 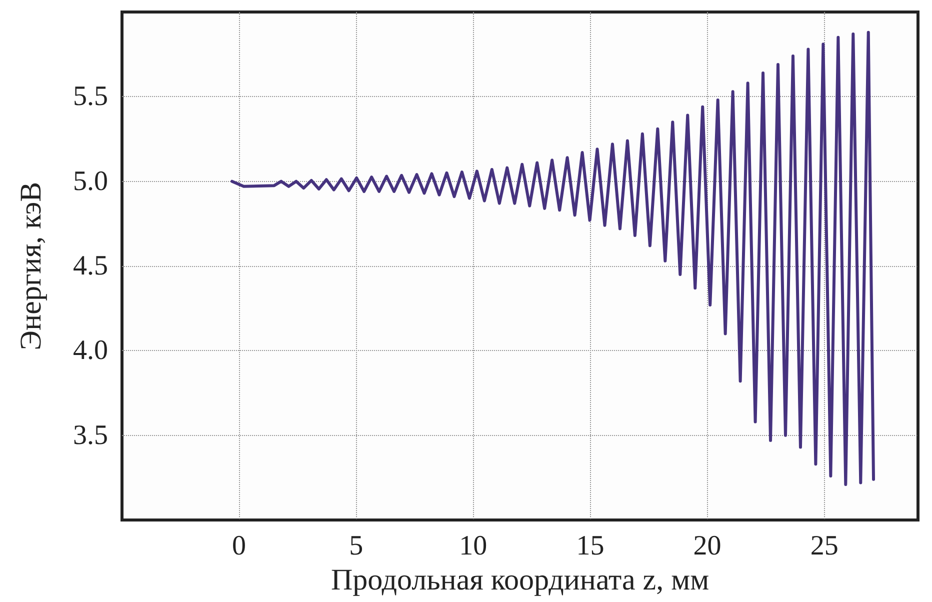 What do you see at coordinates (707, 546) in the screenshot?
I see `x-tick-label: 20` at bounding box center [707, 546].